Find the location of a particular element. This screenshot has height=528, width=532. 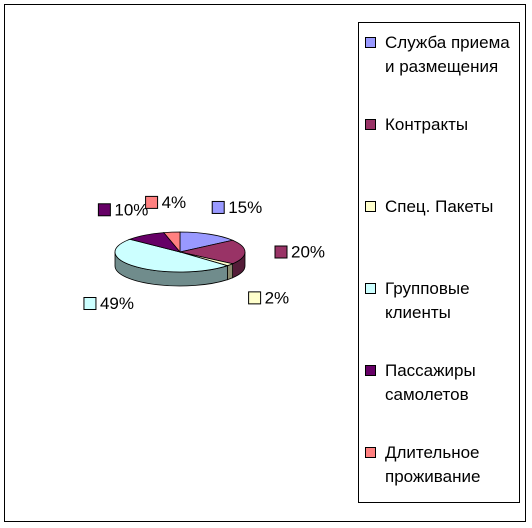

data-label: 15% is located at coordinates (245, 207).